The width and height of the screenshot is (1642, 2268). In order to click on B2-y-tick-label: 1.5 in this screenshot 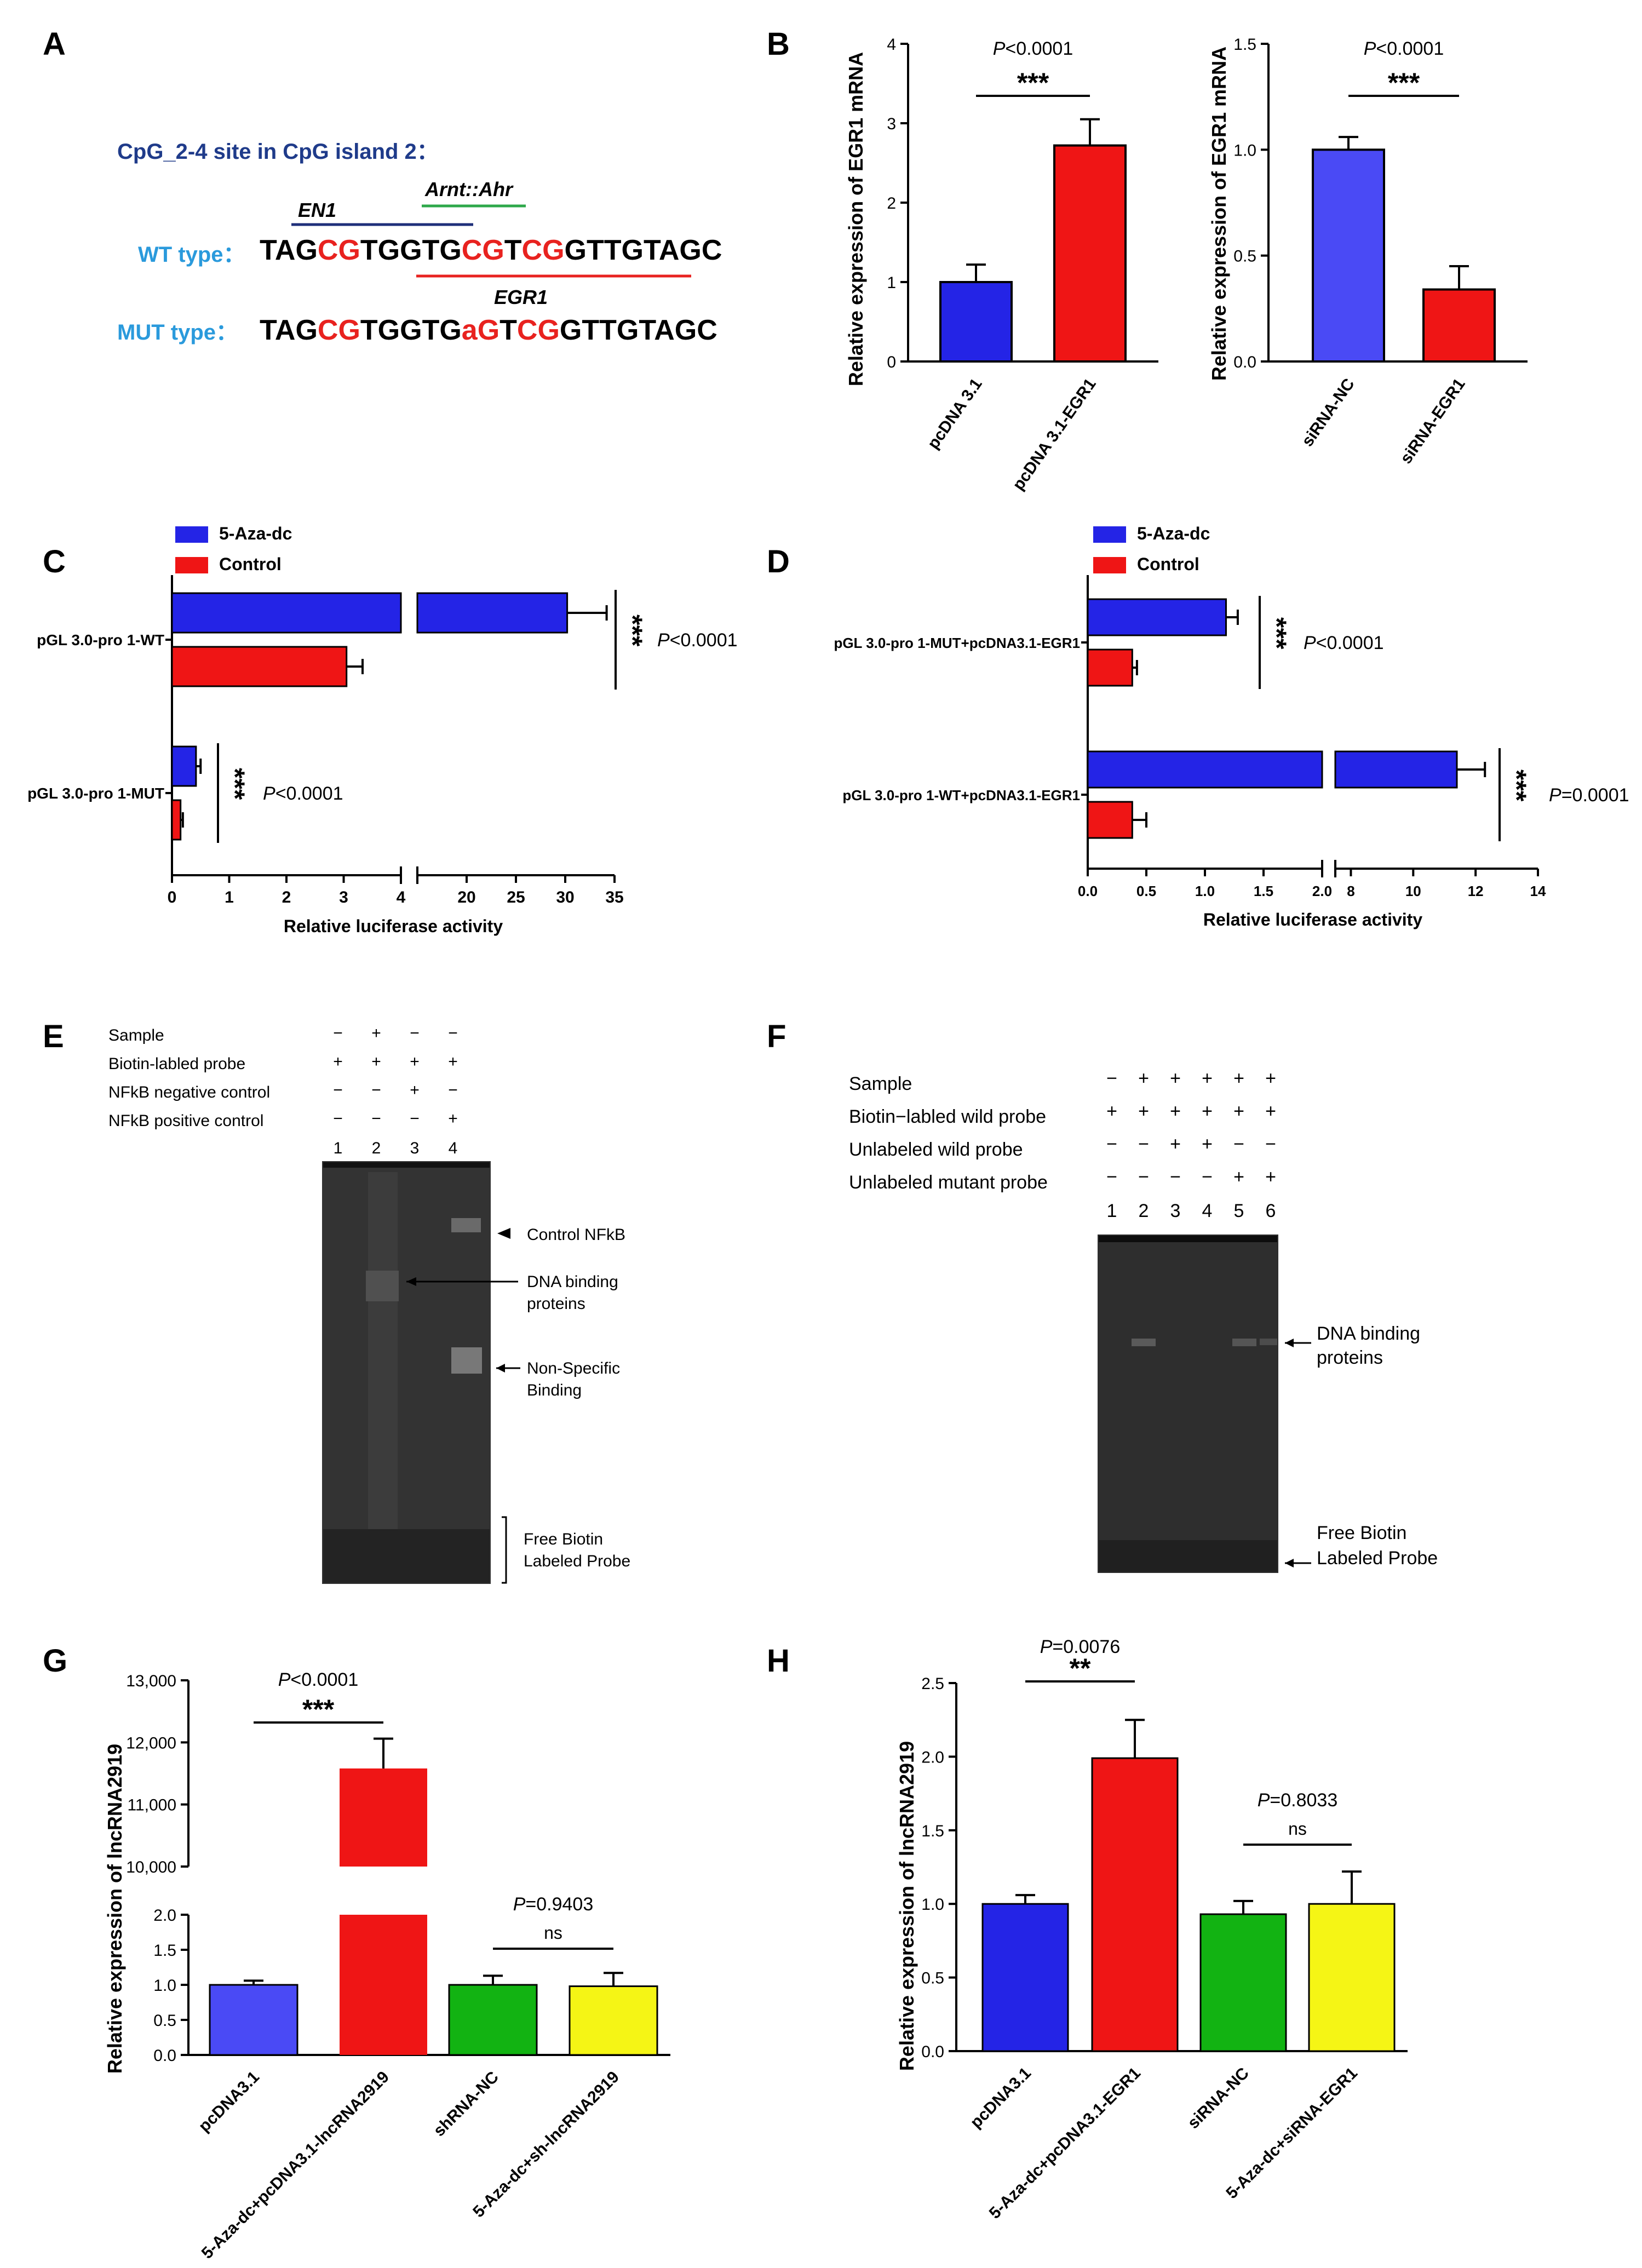, I will do `click(1244, 45)`.